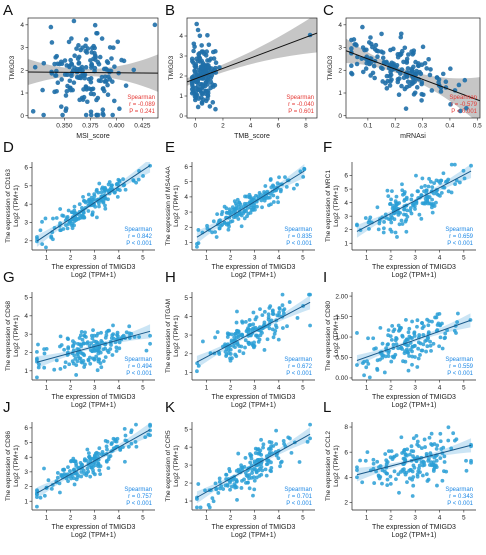 The width and height of the screenshot is (486, 555). What do you see at coordinates (391, 258) in the screenshot?
I see `x-tick-label-f-1: 2` at bounding box center [391, 258].